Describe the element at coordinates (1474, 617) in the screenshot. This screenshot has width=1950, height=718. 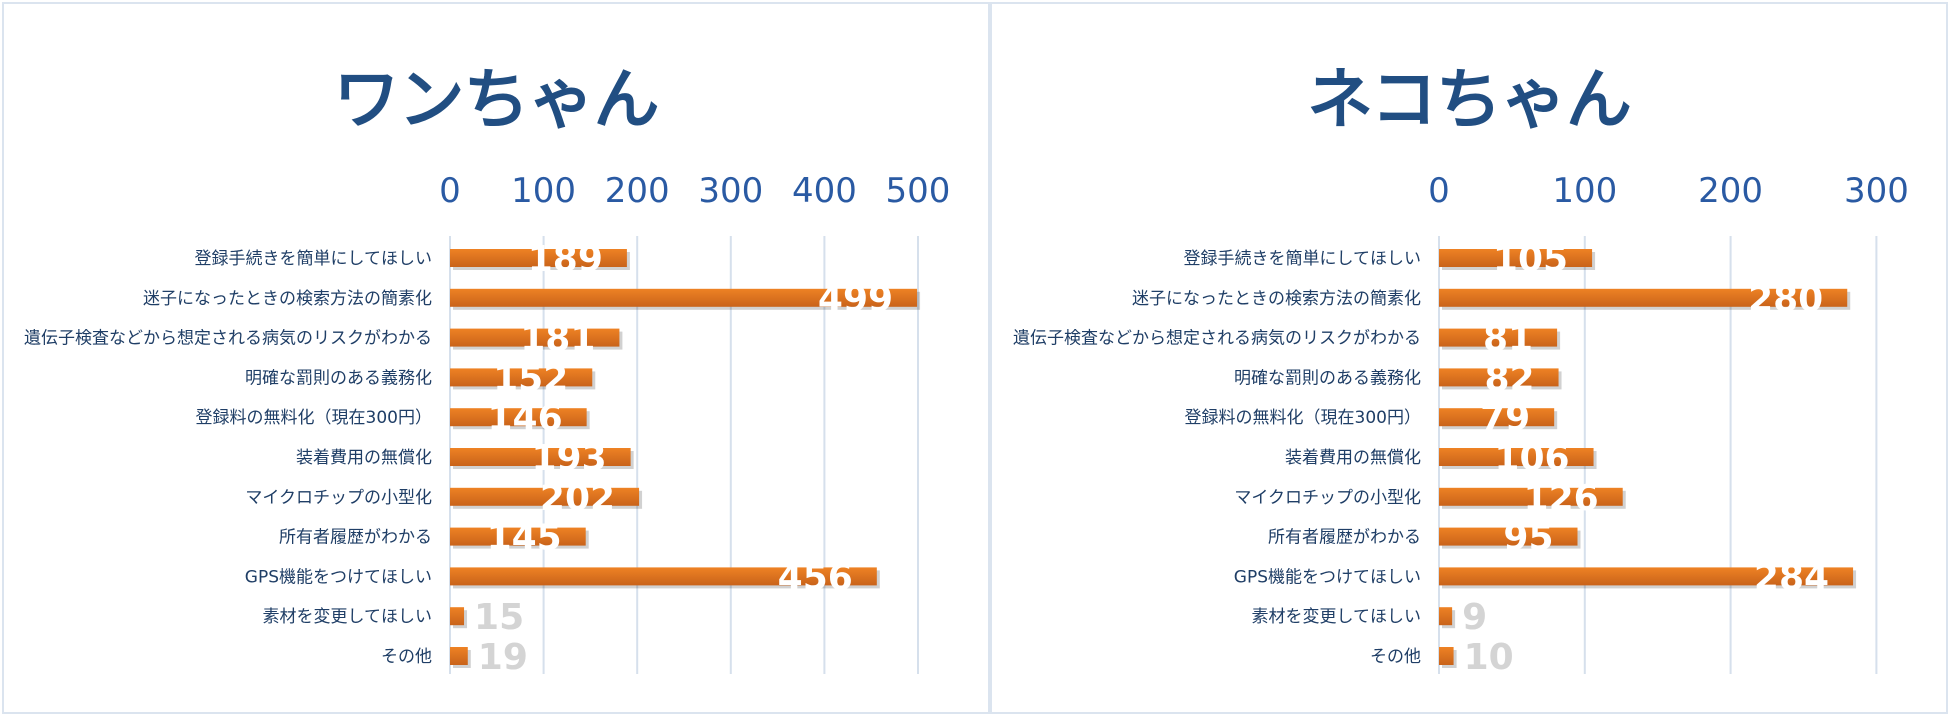
I see `data-label: 9` at that location.